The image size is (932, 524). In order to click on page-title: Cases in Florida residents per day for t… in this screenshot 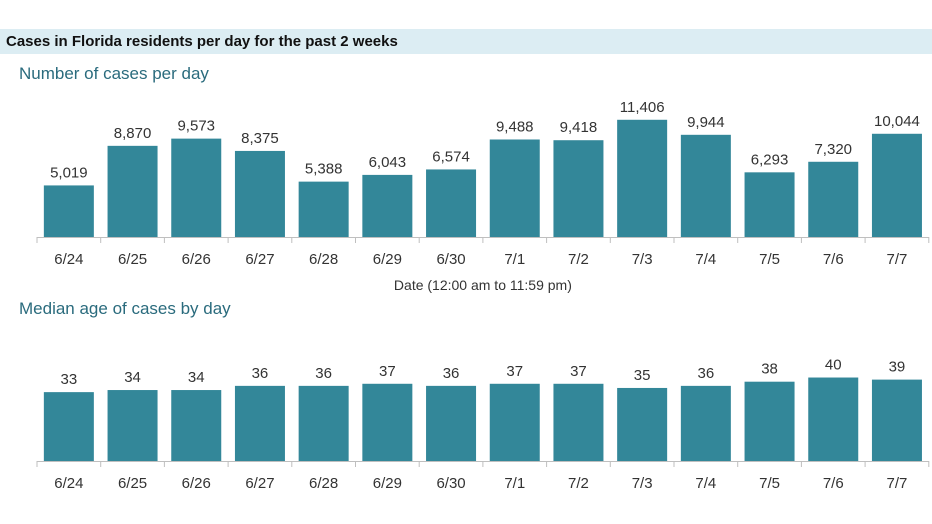, I will do `click(202, 41)`.